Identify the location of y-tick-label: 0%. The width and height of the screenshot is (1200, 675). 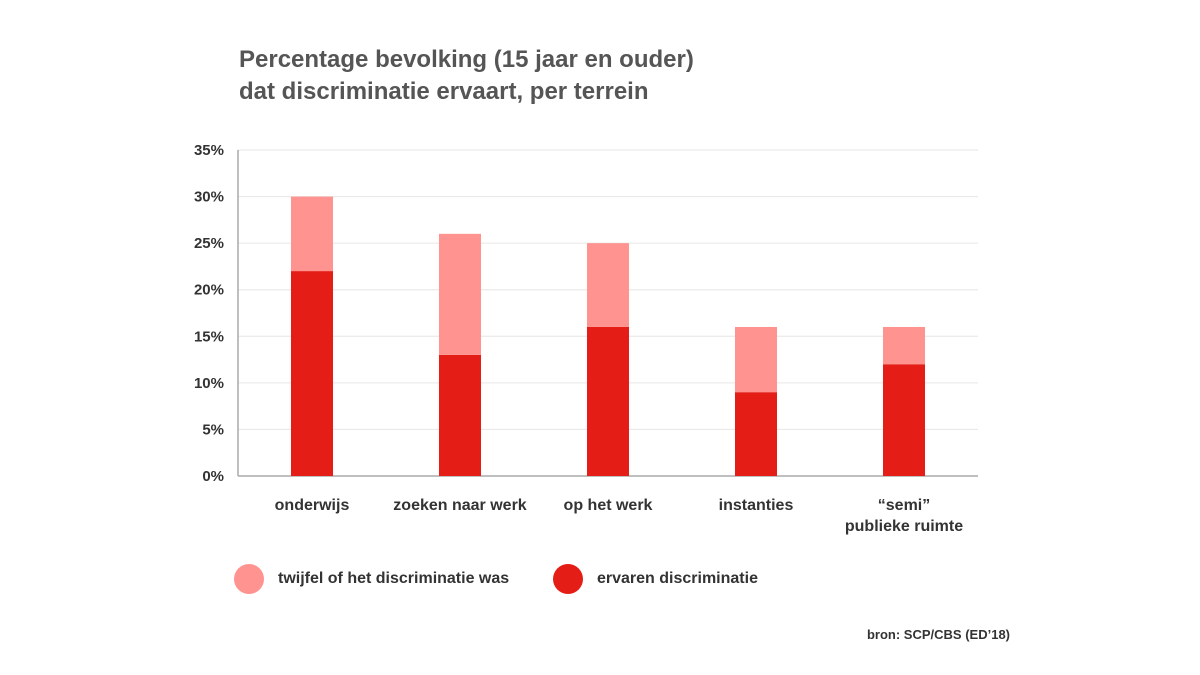
(213, 476).